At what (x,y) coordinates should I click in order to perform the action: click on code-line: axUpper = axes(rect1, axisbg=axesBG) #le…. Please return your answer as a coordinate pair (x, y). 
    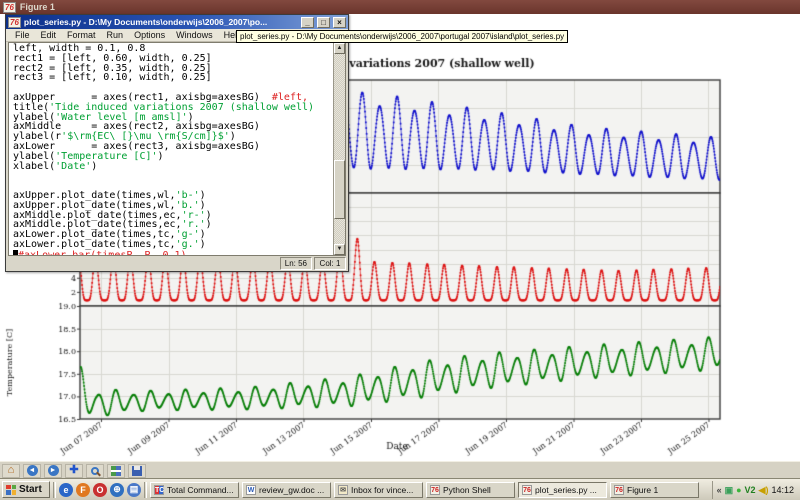
    Looking at the image, I should click on (161, 97).